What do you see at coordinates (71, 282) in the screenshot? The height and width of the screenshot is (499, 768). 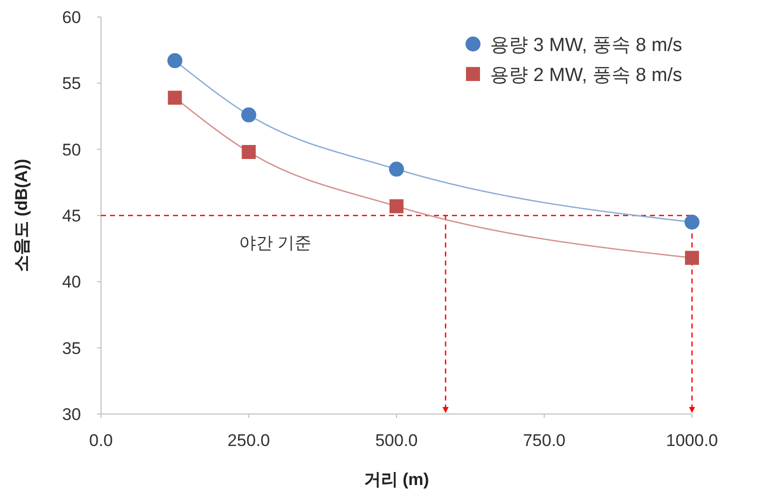 I see `y-tick-label: 40` at bounding box center [71, 282].